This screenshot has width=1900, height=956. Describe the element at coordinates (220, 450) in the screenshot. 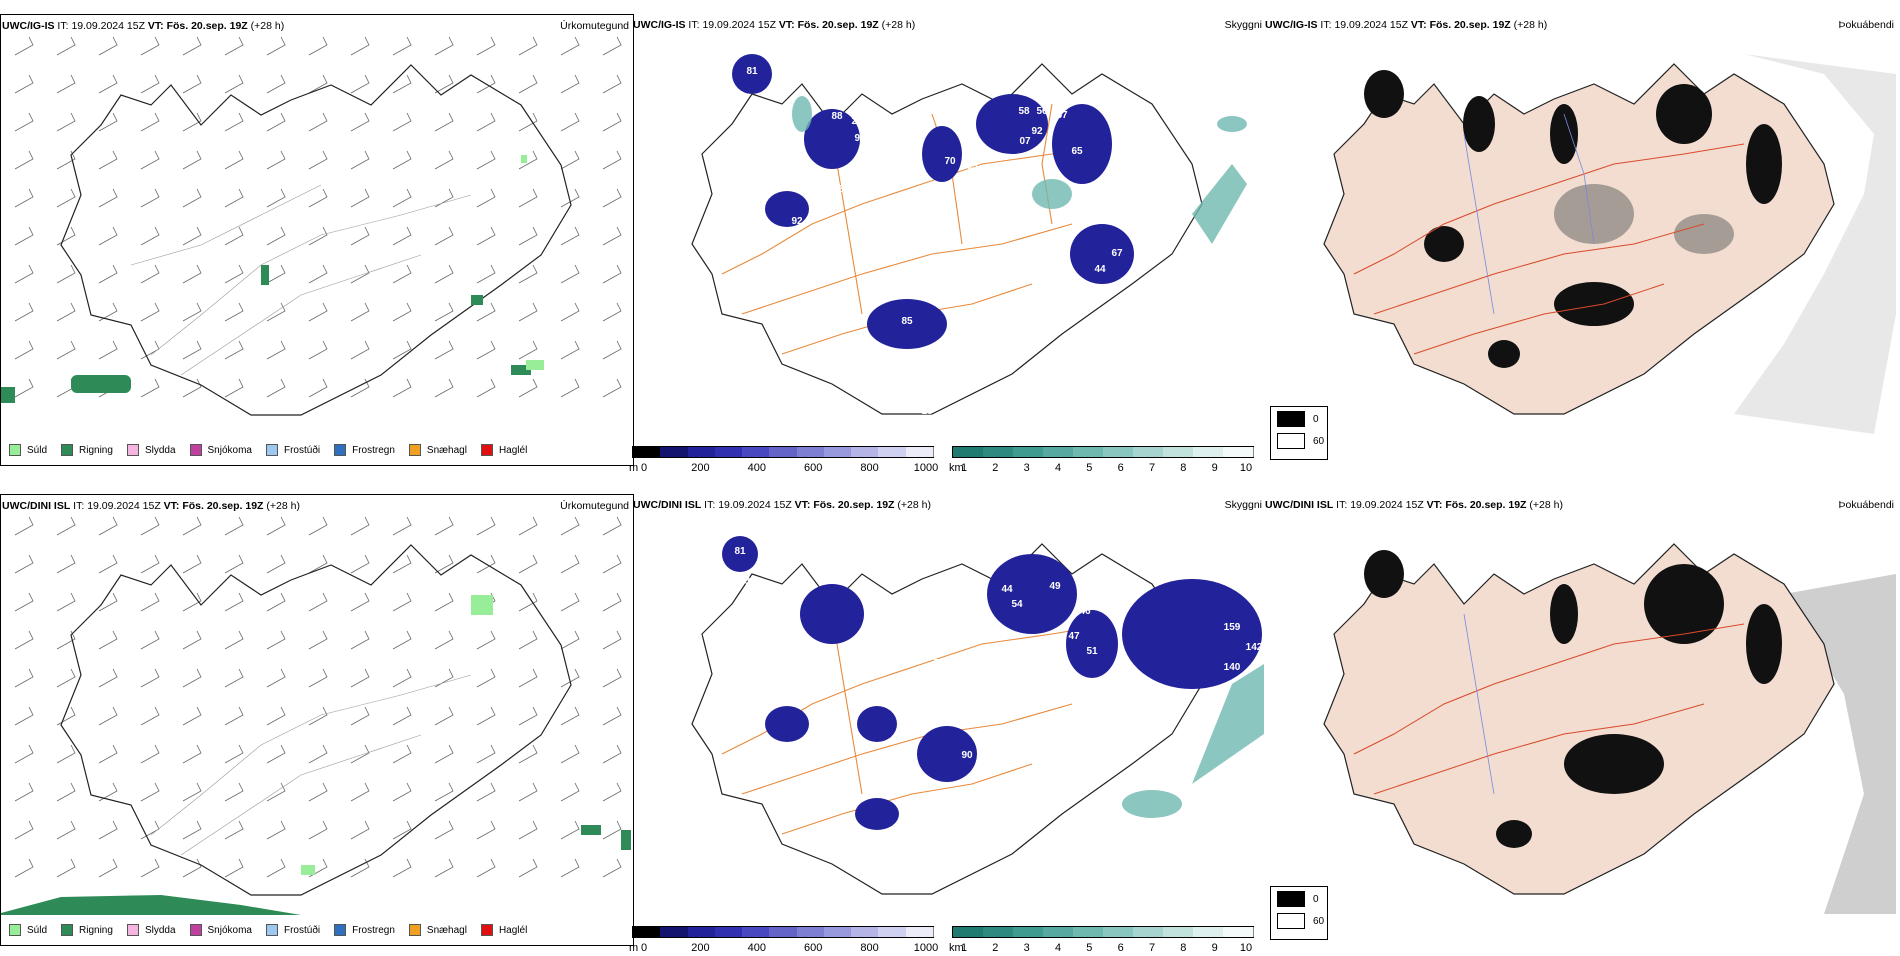

I see `precip-legend-item: Snjókoma` at that location.